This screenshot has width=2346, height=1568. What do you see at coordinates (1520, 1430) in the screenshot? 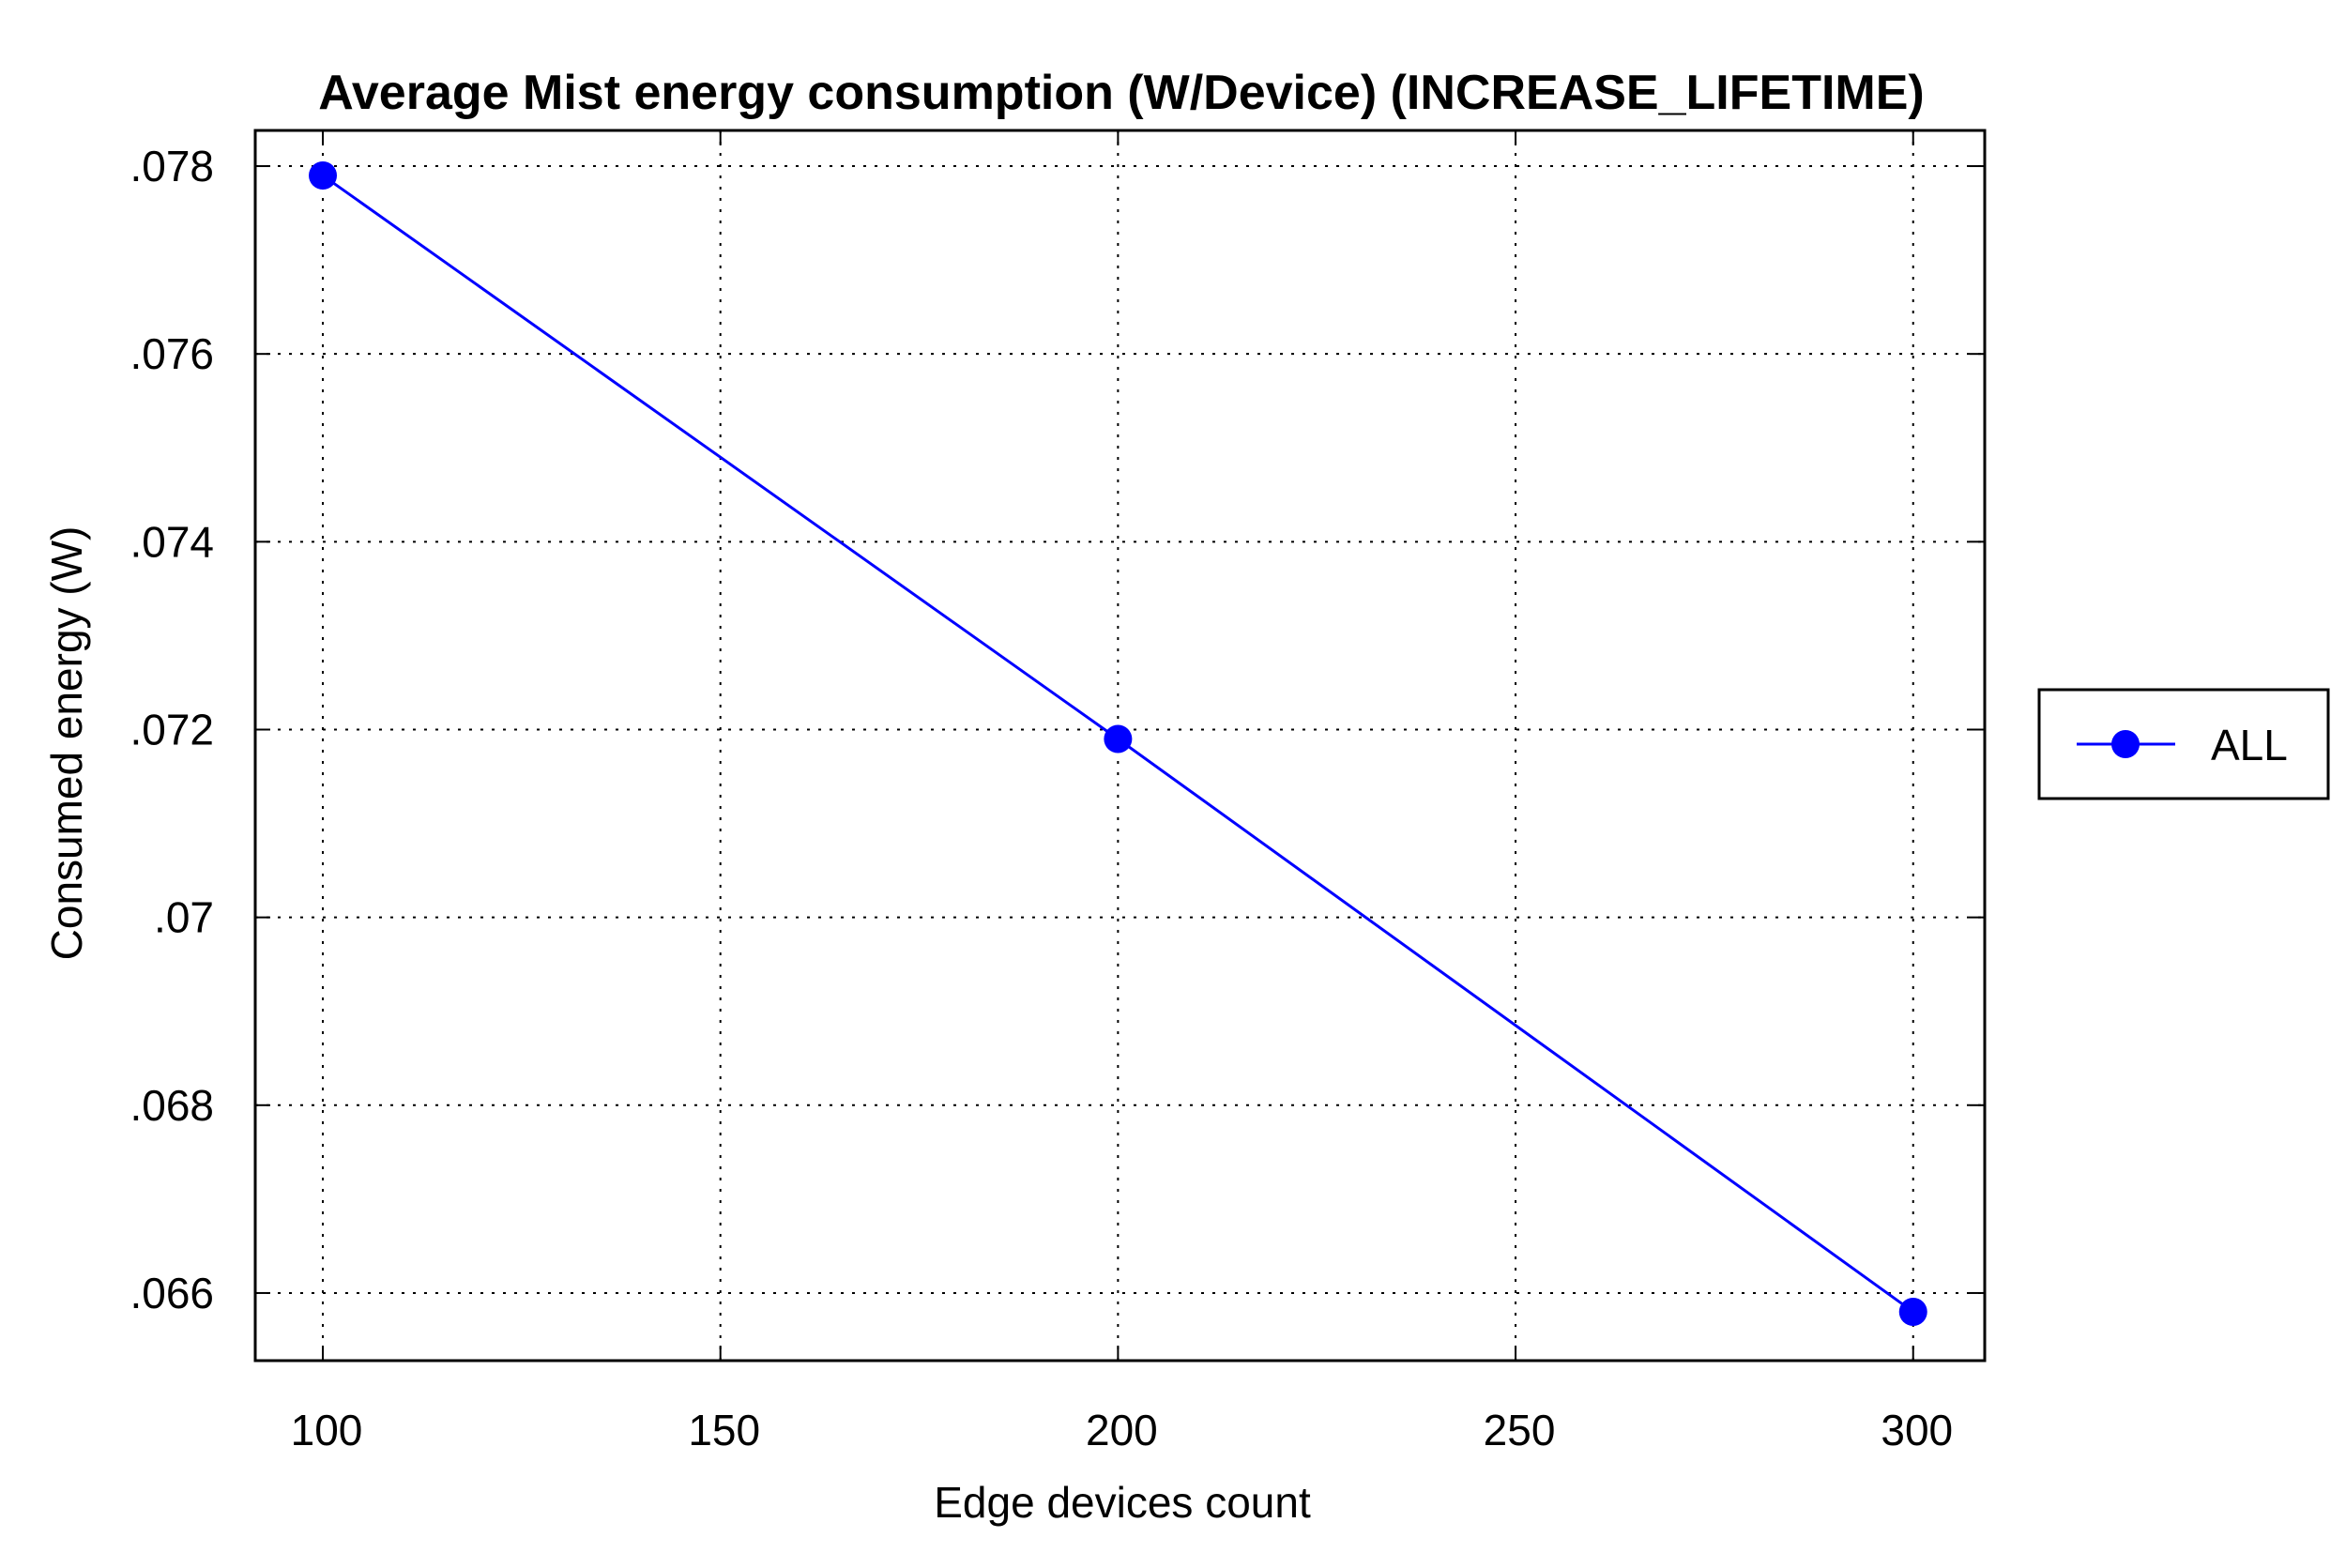
I see `x-tick-label: 250` at bounding box center [1520, 1430].